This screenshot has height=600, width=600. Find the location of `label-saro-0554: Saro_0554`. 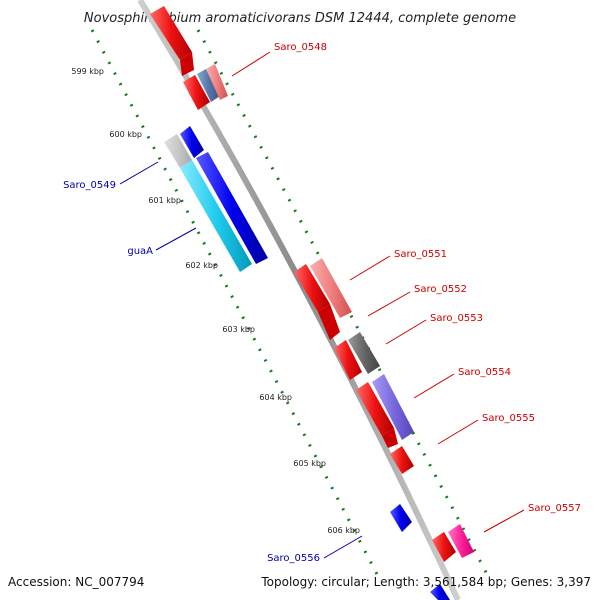

label-saro-0554: Saro_0554 is located at coordinates (484, 372).